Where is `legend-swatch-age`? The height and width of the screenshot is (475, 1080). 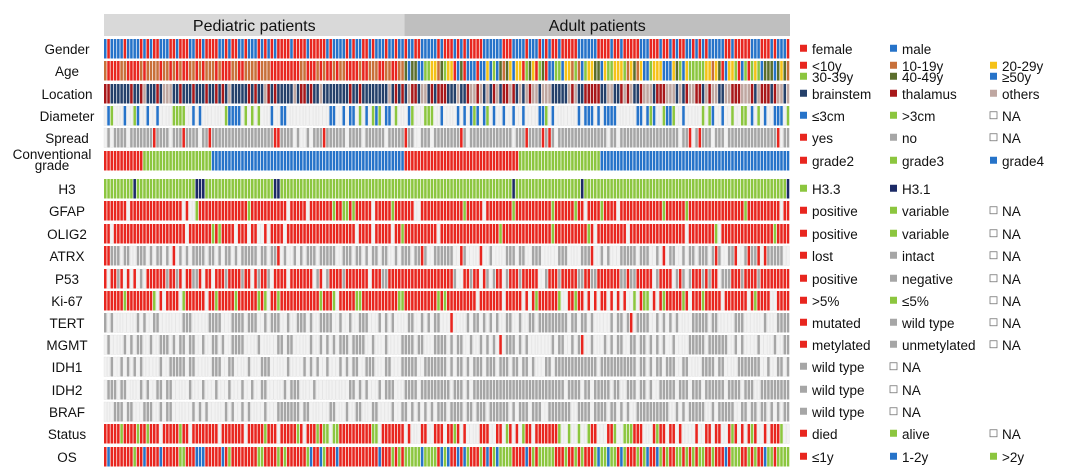
legend-swatch-age is located at coordinates (993, 76).